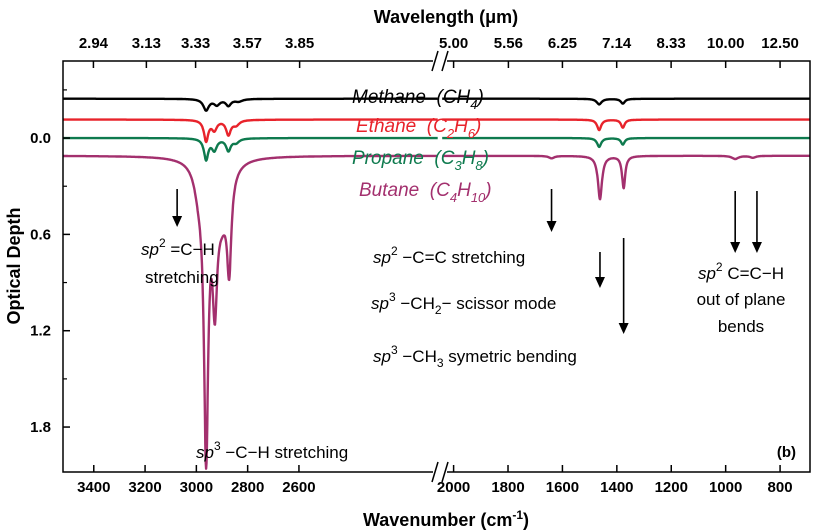  Describe the element at coordinates (617, 43) in the screenshot. I see `x2-tick-label: 7.14` at that location.